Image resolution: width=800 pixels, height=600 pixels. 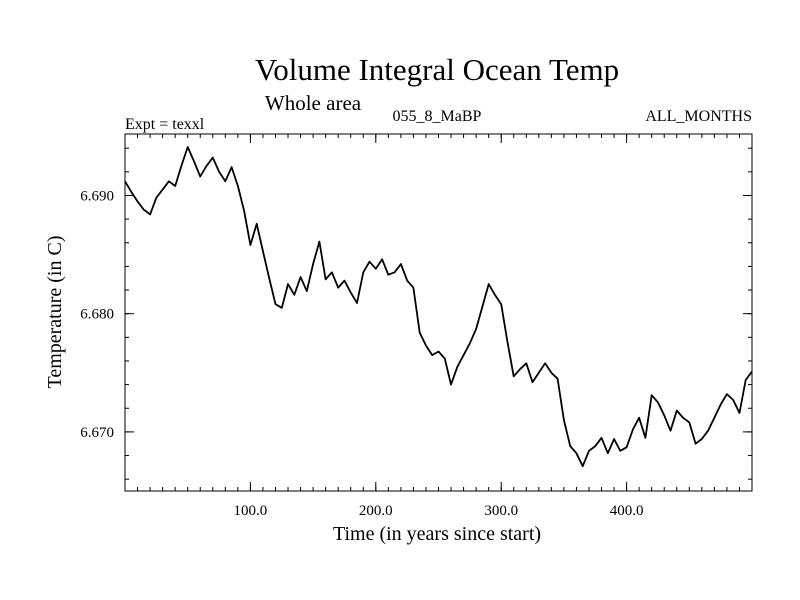 I want to click on chart-subtitle: Whole area, so click(x=313, y=103).